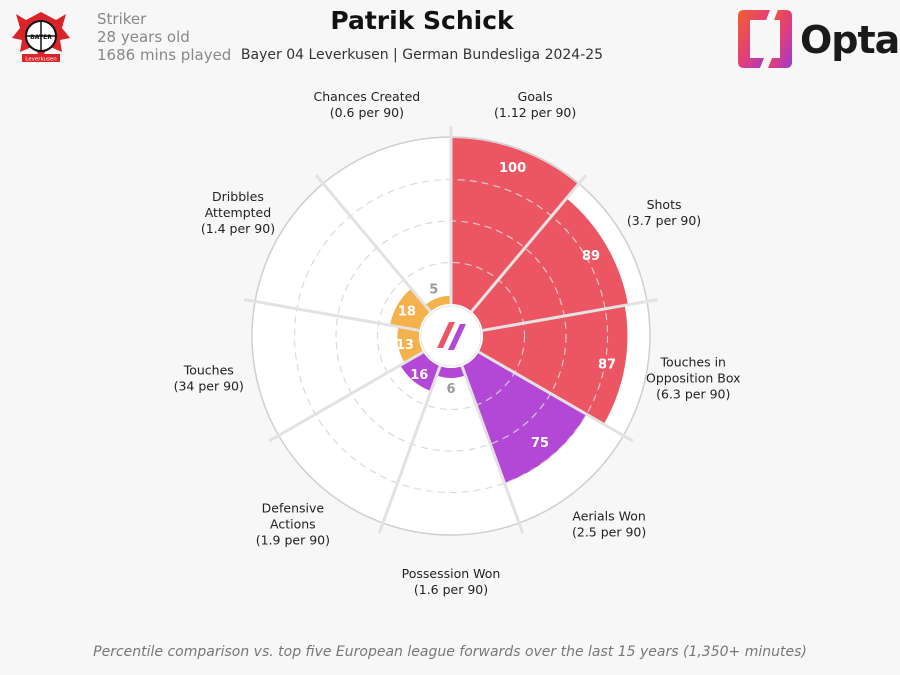  What do you see at coordinates (433, 290) in the screenshot?
I see `value-label-9: 5` at bounding box center [433, 290].